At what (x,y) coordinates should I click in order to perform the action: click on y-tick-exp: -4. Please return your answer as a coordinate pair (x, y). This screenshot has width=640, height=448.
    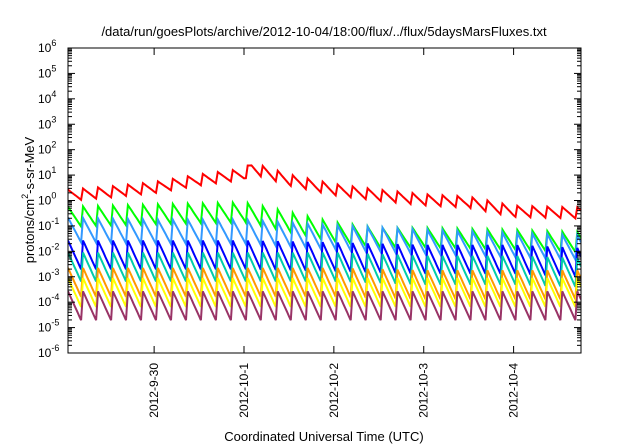
    Looking at the image, I should click on (55, 297).